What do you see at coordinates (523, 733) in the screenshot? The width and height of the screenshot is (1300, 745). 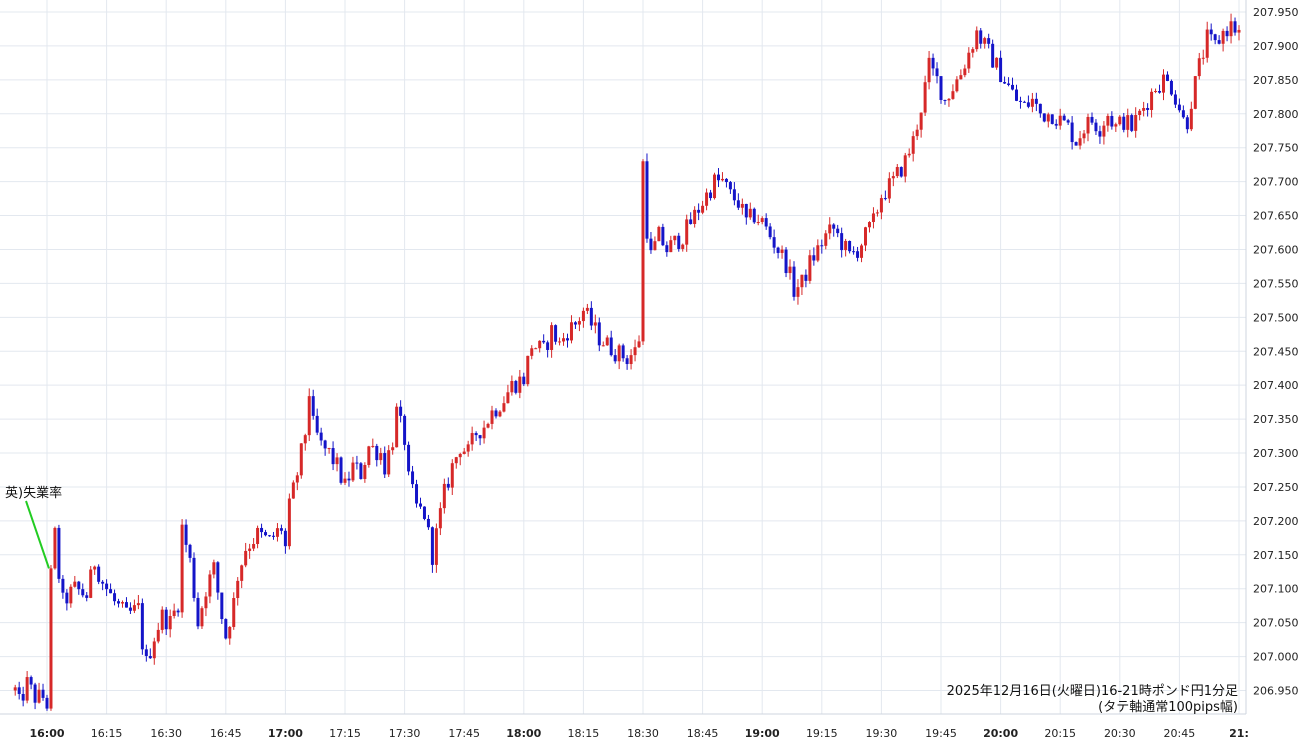 I see `x-tick-label: 18:00` at bounding box center [523, 733].